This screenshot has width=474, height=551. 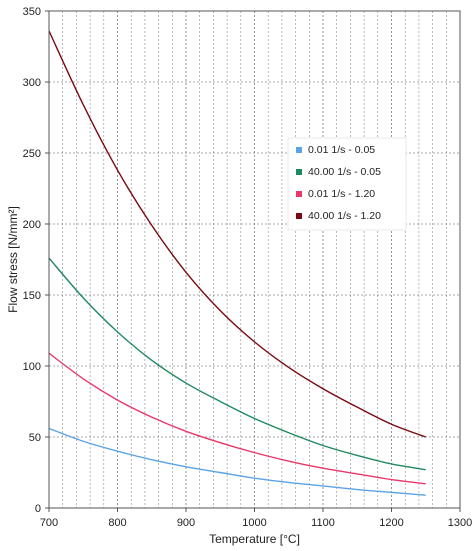 What do you see at coordinates (460, 523) in the screenshot?
I see `x-tick-label: 1300` at bounding box center [460, 523].